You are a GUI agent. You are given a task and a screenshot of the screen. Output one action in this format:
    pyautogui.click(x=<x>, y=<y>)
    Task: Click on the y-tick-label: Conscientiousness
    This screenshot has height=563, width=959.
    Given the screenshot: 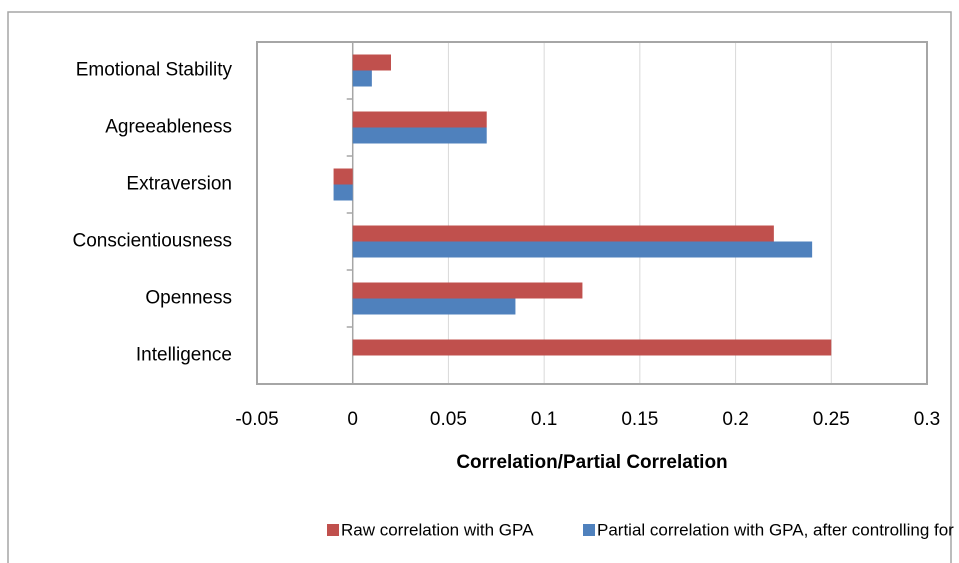 What is the action you would take?
    pyautogui.click(x=152, y=241)
    